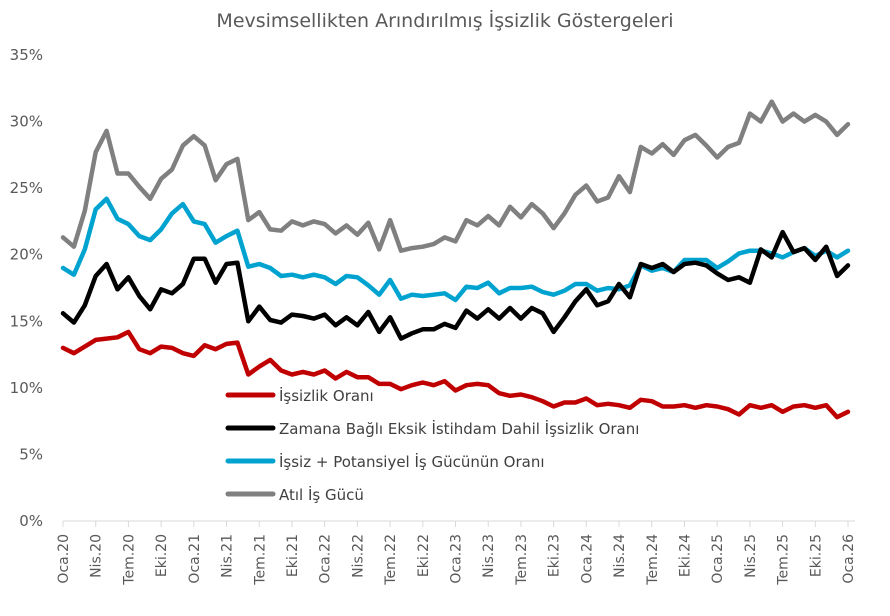 Image resolution: width=890 pixels, height=616 pixels. I want to click on x-tick-label: Eki.23, so click(555, 555).